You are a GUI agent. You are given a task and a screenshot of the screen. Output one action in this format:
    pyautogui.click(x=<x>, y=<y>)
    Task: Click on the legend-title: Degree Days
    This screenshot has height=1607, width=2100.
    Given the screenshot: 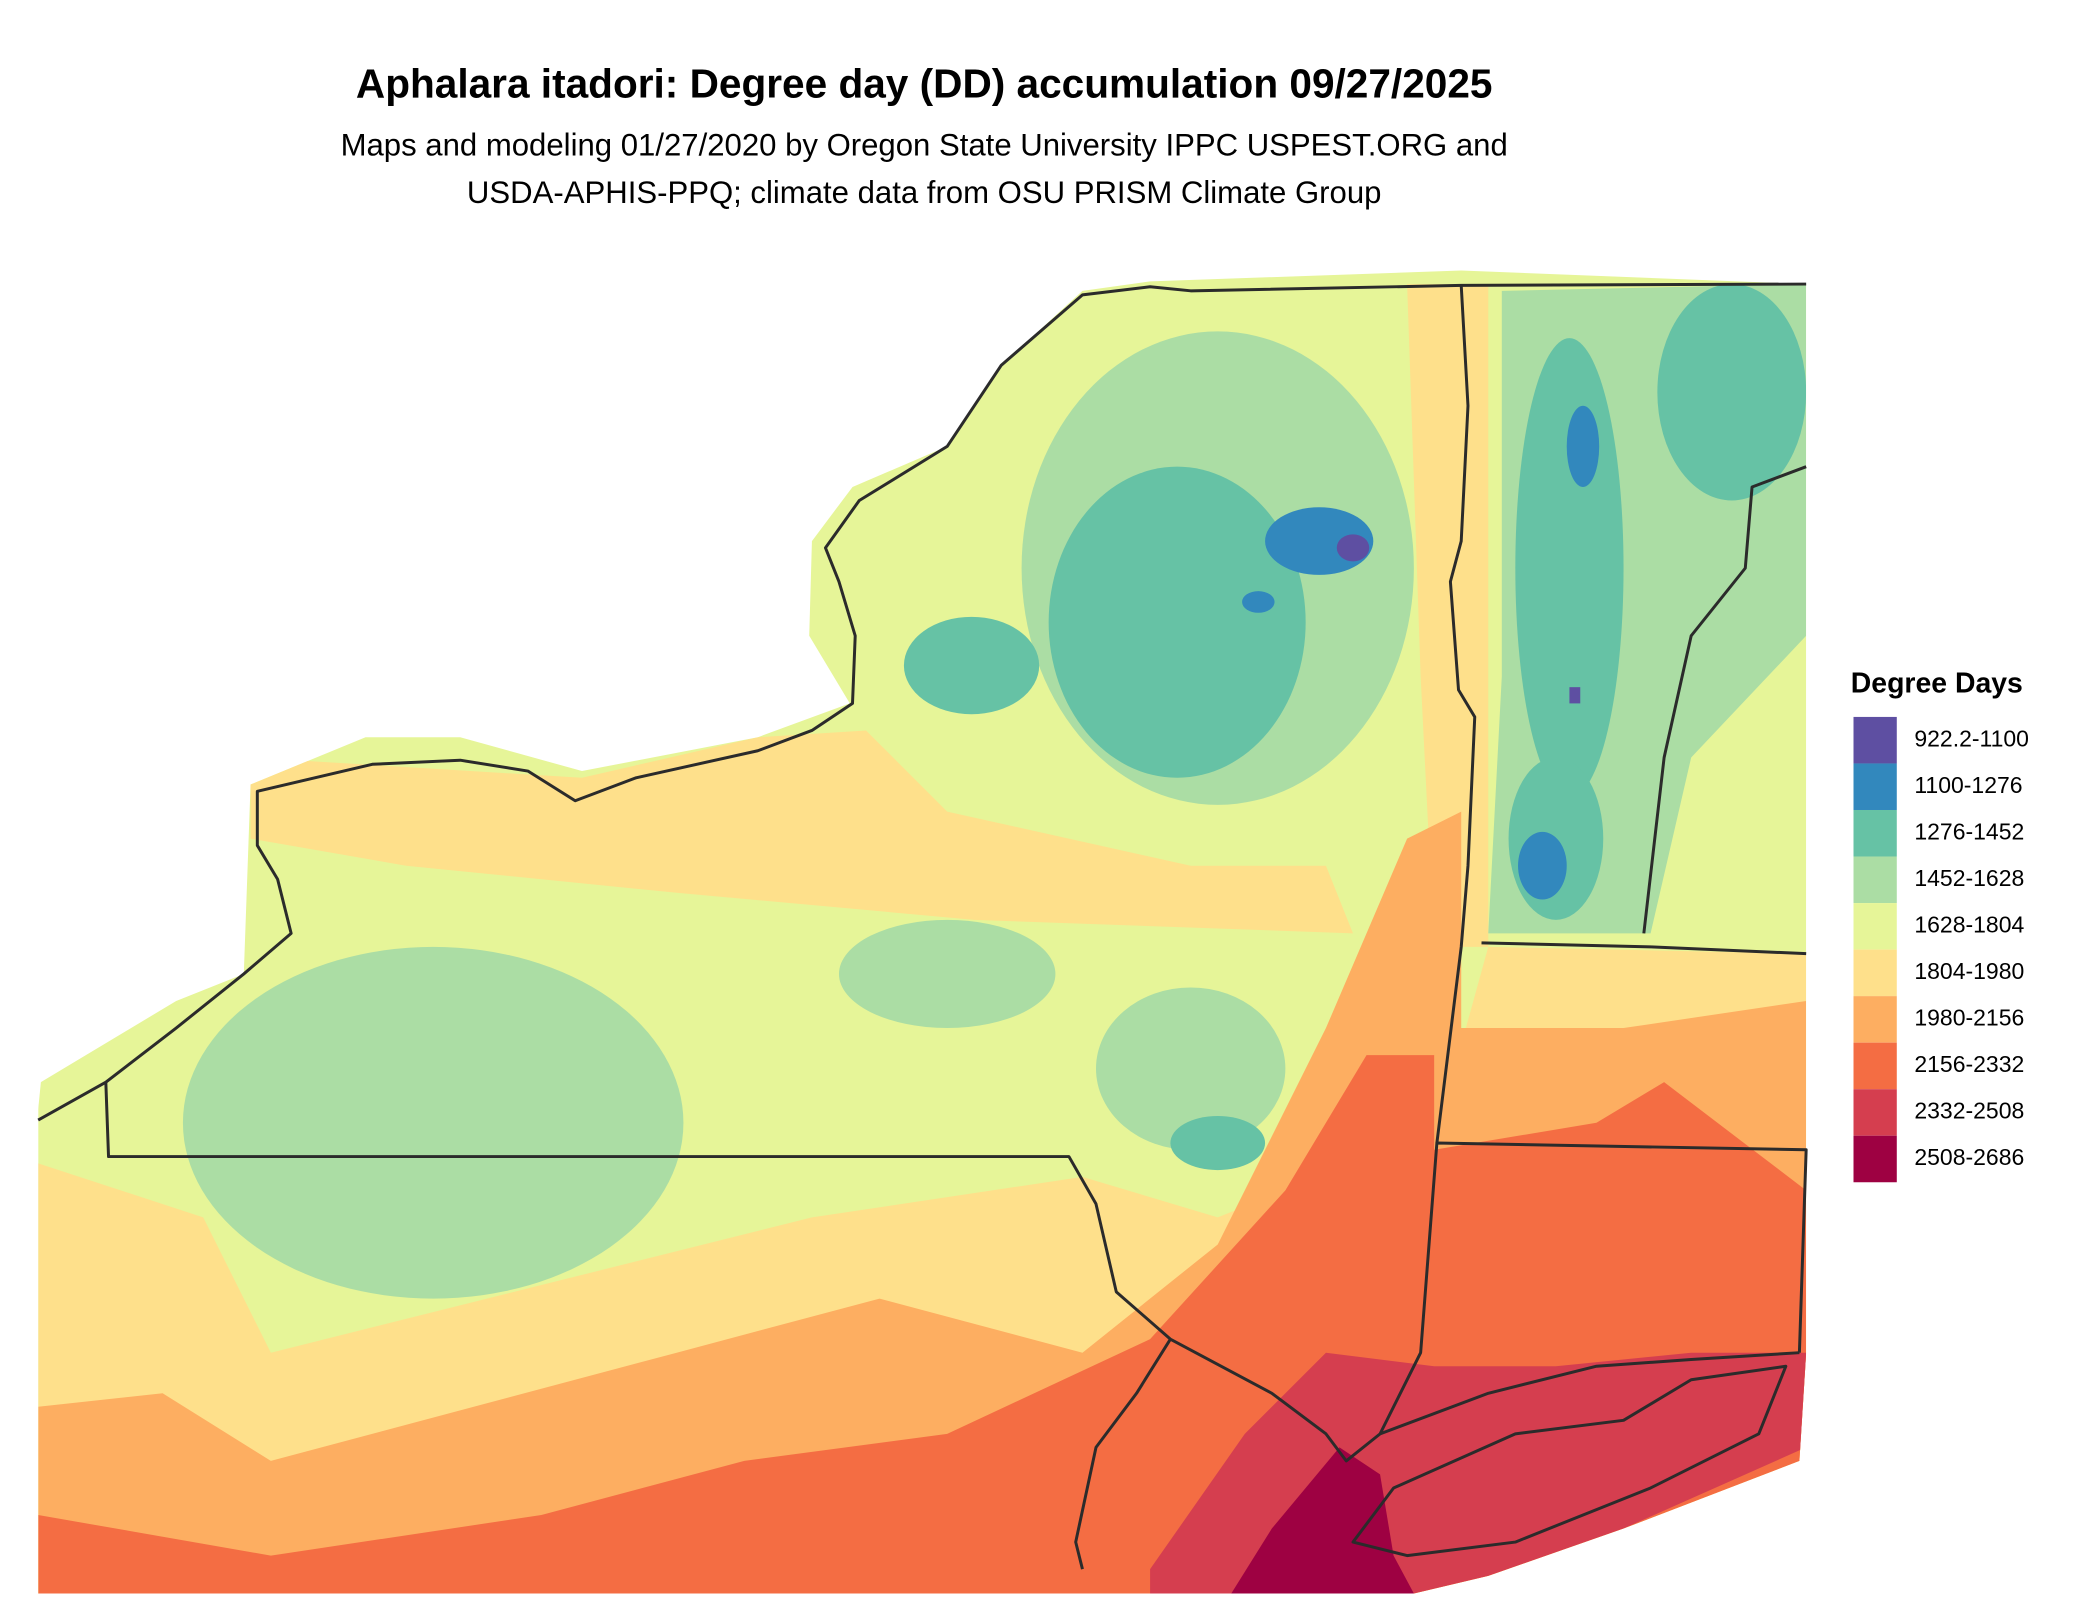 What is the action you would take?
    pyautogui.click(x=1937, y=684)
    